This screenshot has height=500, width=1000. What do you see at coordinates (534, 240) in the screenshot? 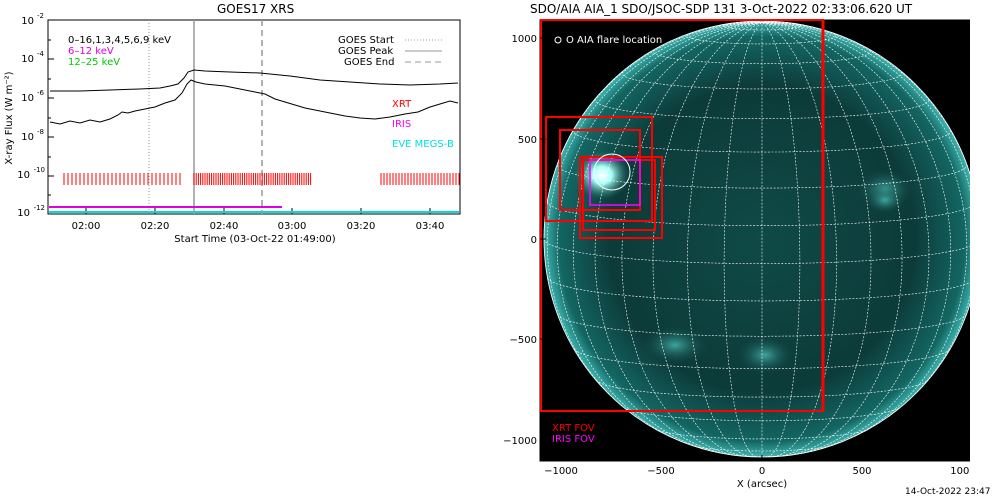
I see `y-tick-0: 0` at bounding box center [534, 240].